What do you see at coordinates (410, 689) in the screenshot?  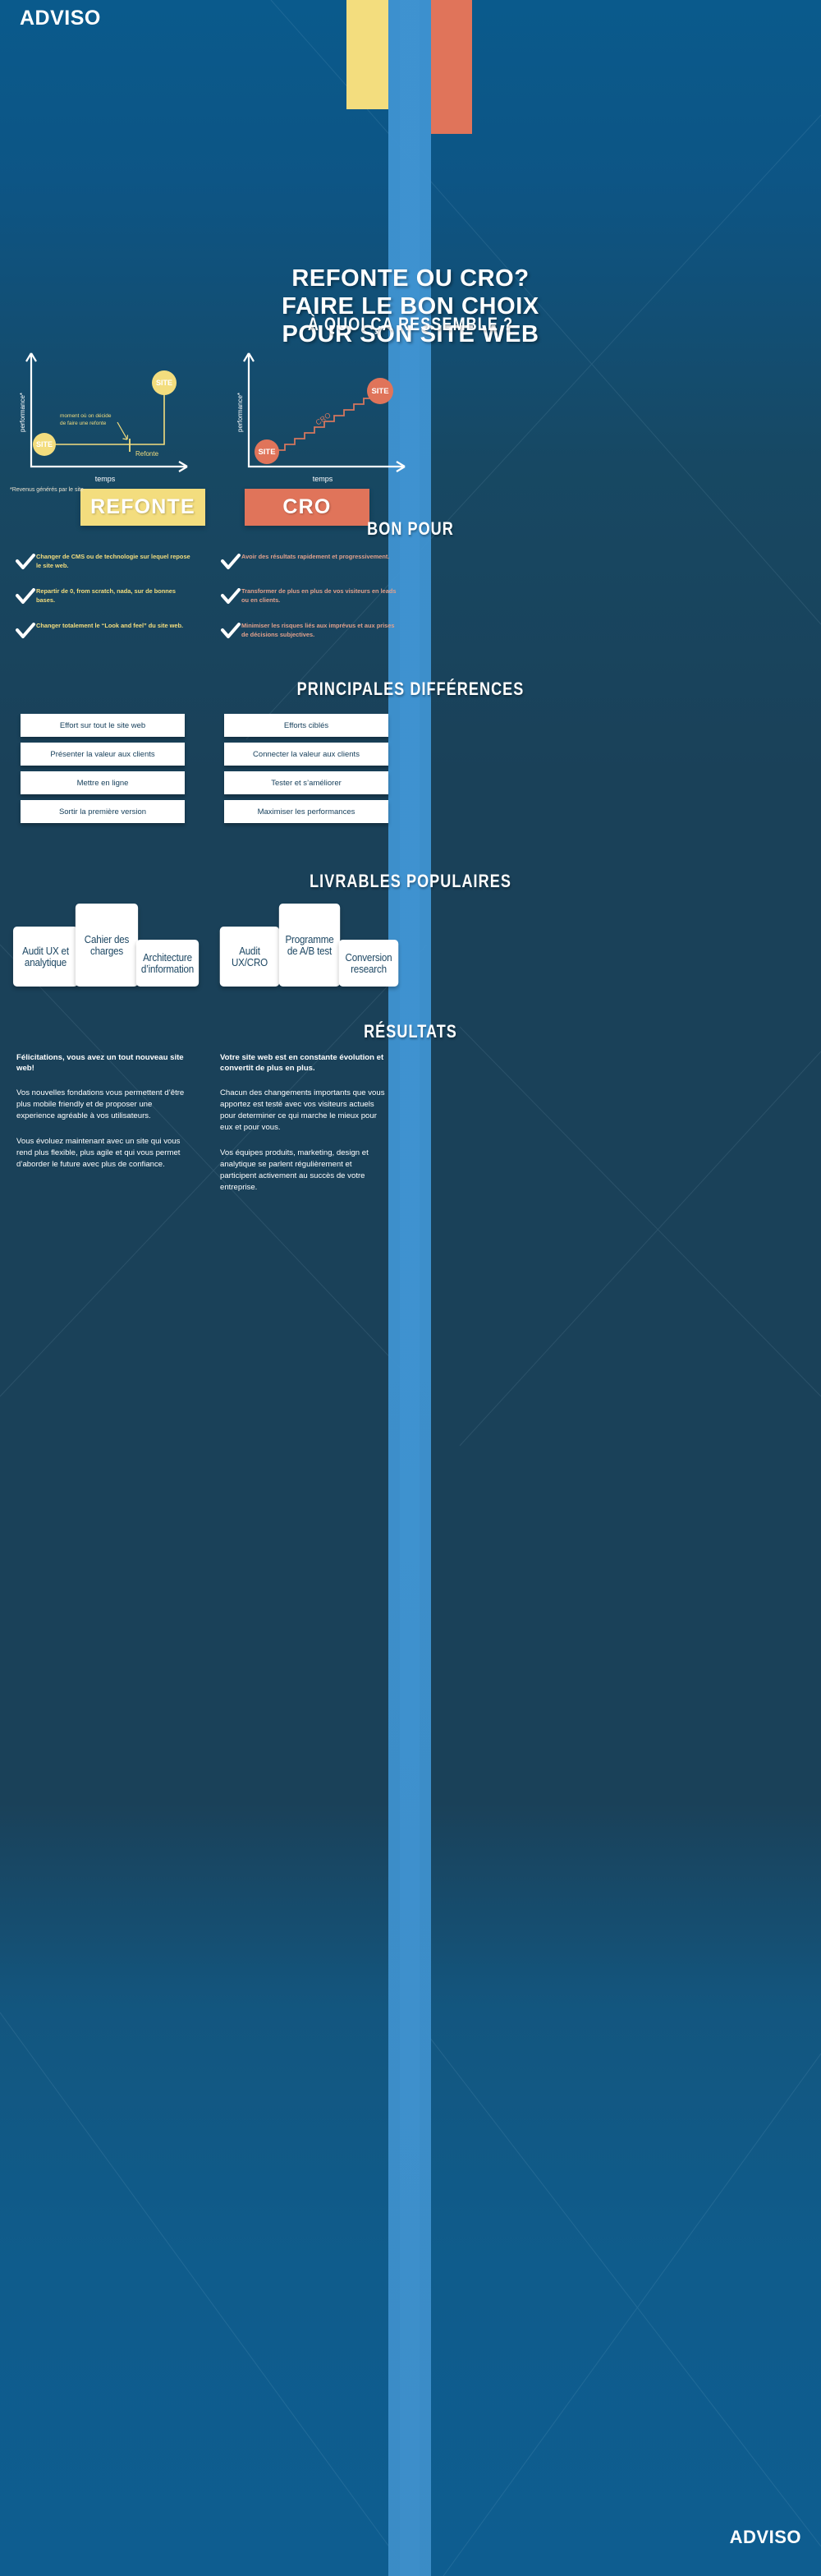 I see `section-heading-differences: PRINCIPALES DIFFÉRENCES` at bounding box center [410, 689].